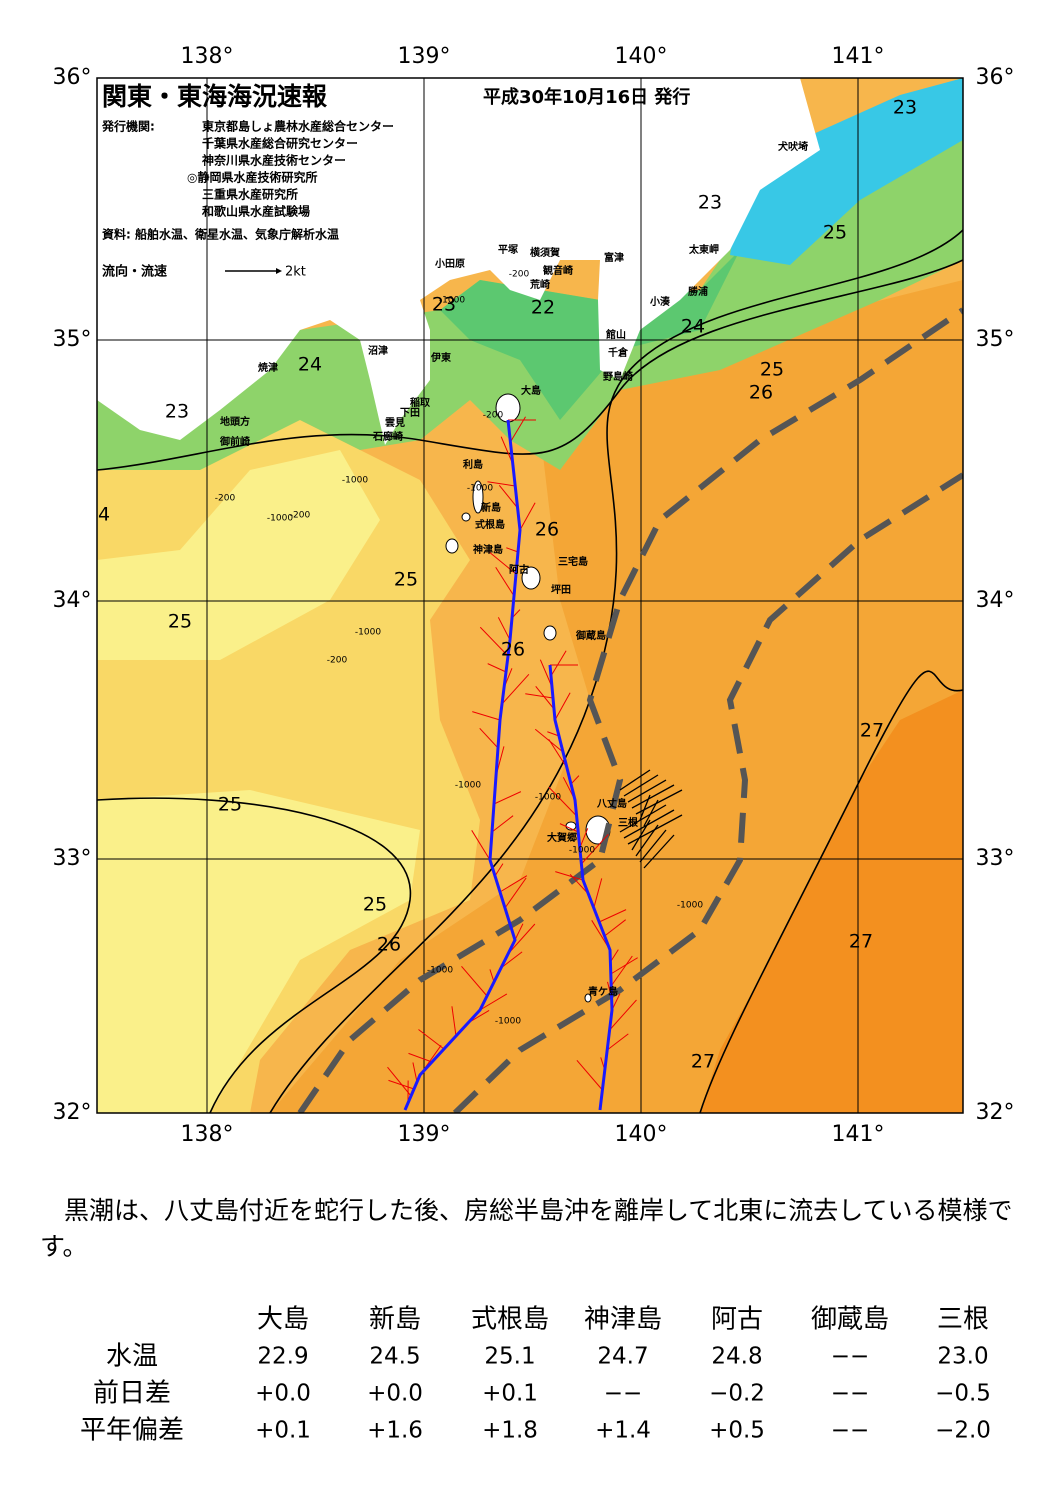  Describe the element at coordinates (510, 1320) in the screenshot. I see `column-header: 式根島` at that location.